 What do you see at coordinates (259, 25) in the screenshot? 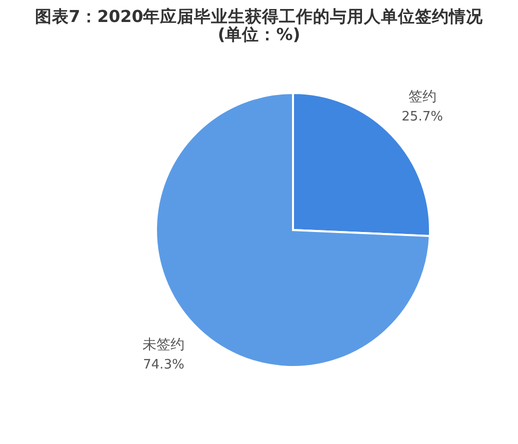
I see `chart-title: 图表7：2020年应届毕业生获得工作的与用人单位签约情况(单位：%)` at bounding box center [259, 25].